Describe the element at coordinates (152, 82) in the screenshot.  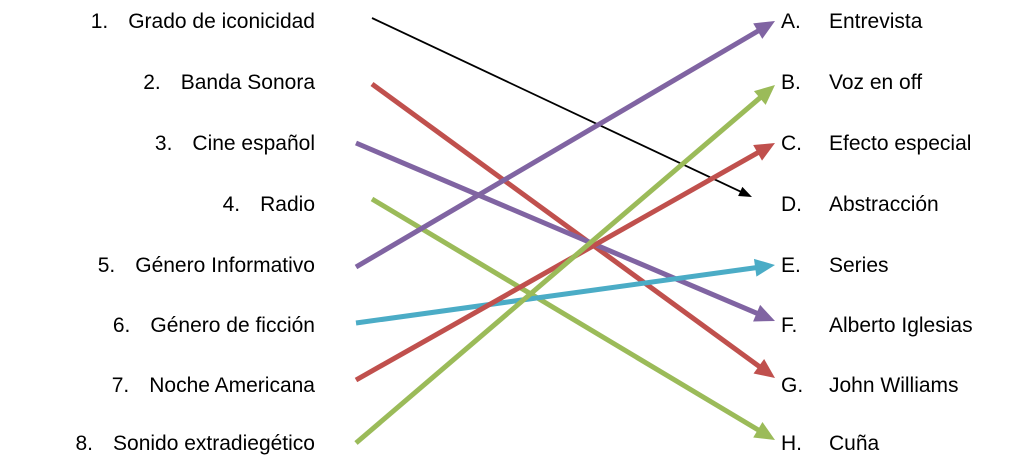
I see `left-item-number: 2.` at that location.